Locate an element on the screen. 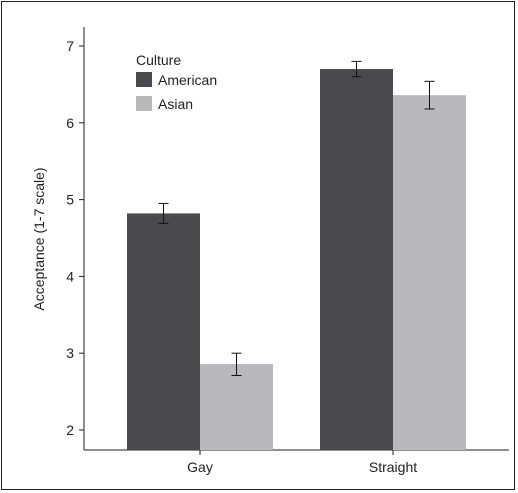 The image size is (518, 493). y-ticks: 2 3 4 5 6 7 is located at coordinates (75, 238).